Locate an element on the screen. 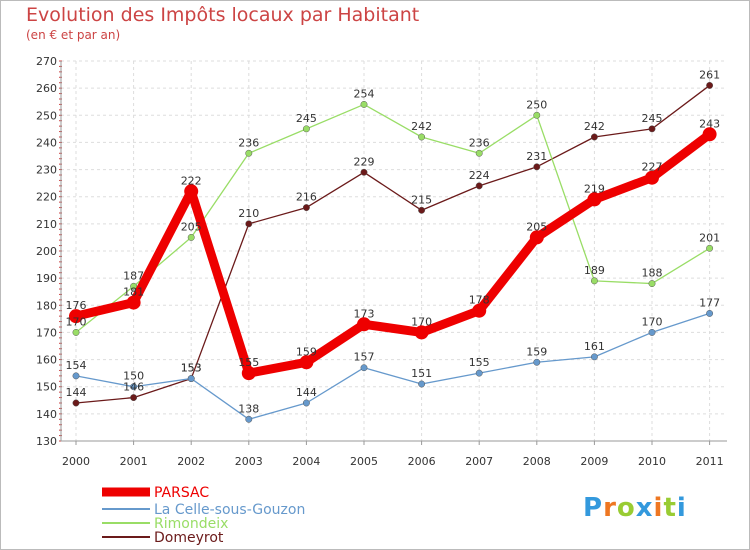 The height and width of the screenshot is (550, 750). legend-label-la-celle-sous-gouzon: La Celle-sous-Gouzon is located at coordinates (229, 510).